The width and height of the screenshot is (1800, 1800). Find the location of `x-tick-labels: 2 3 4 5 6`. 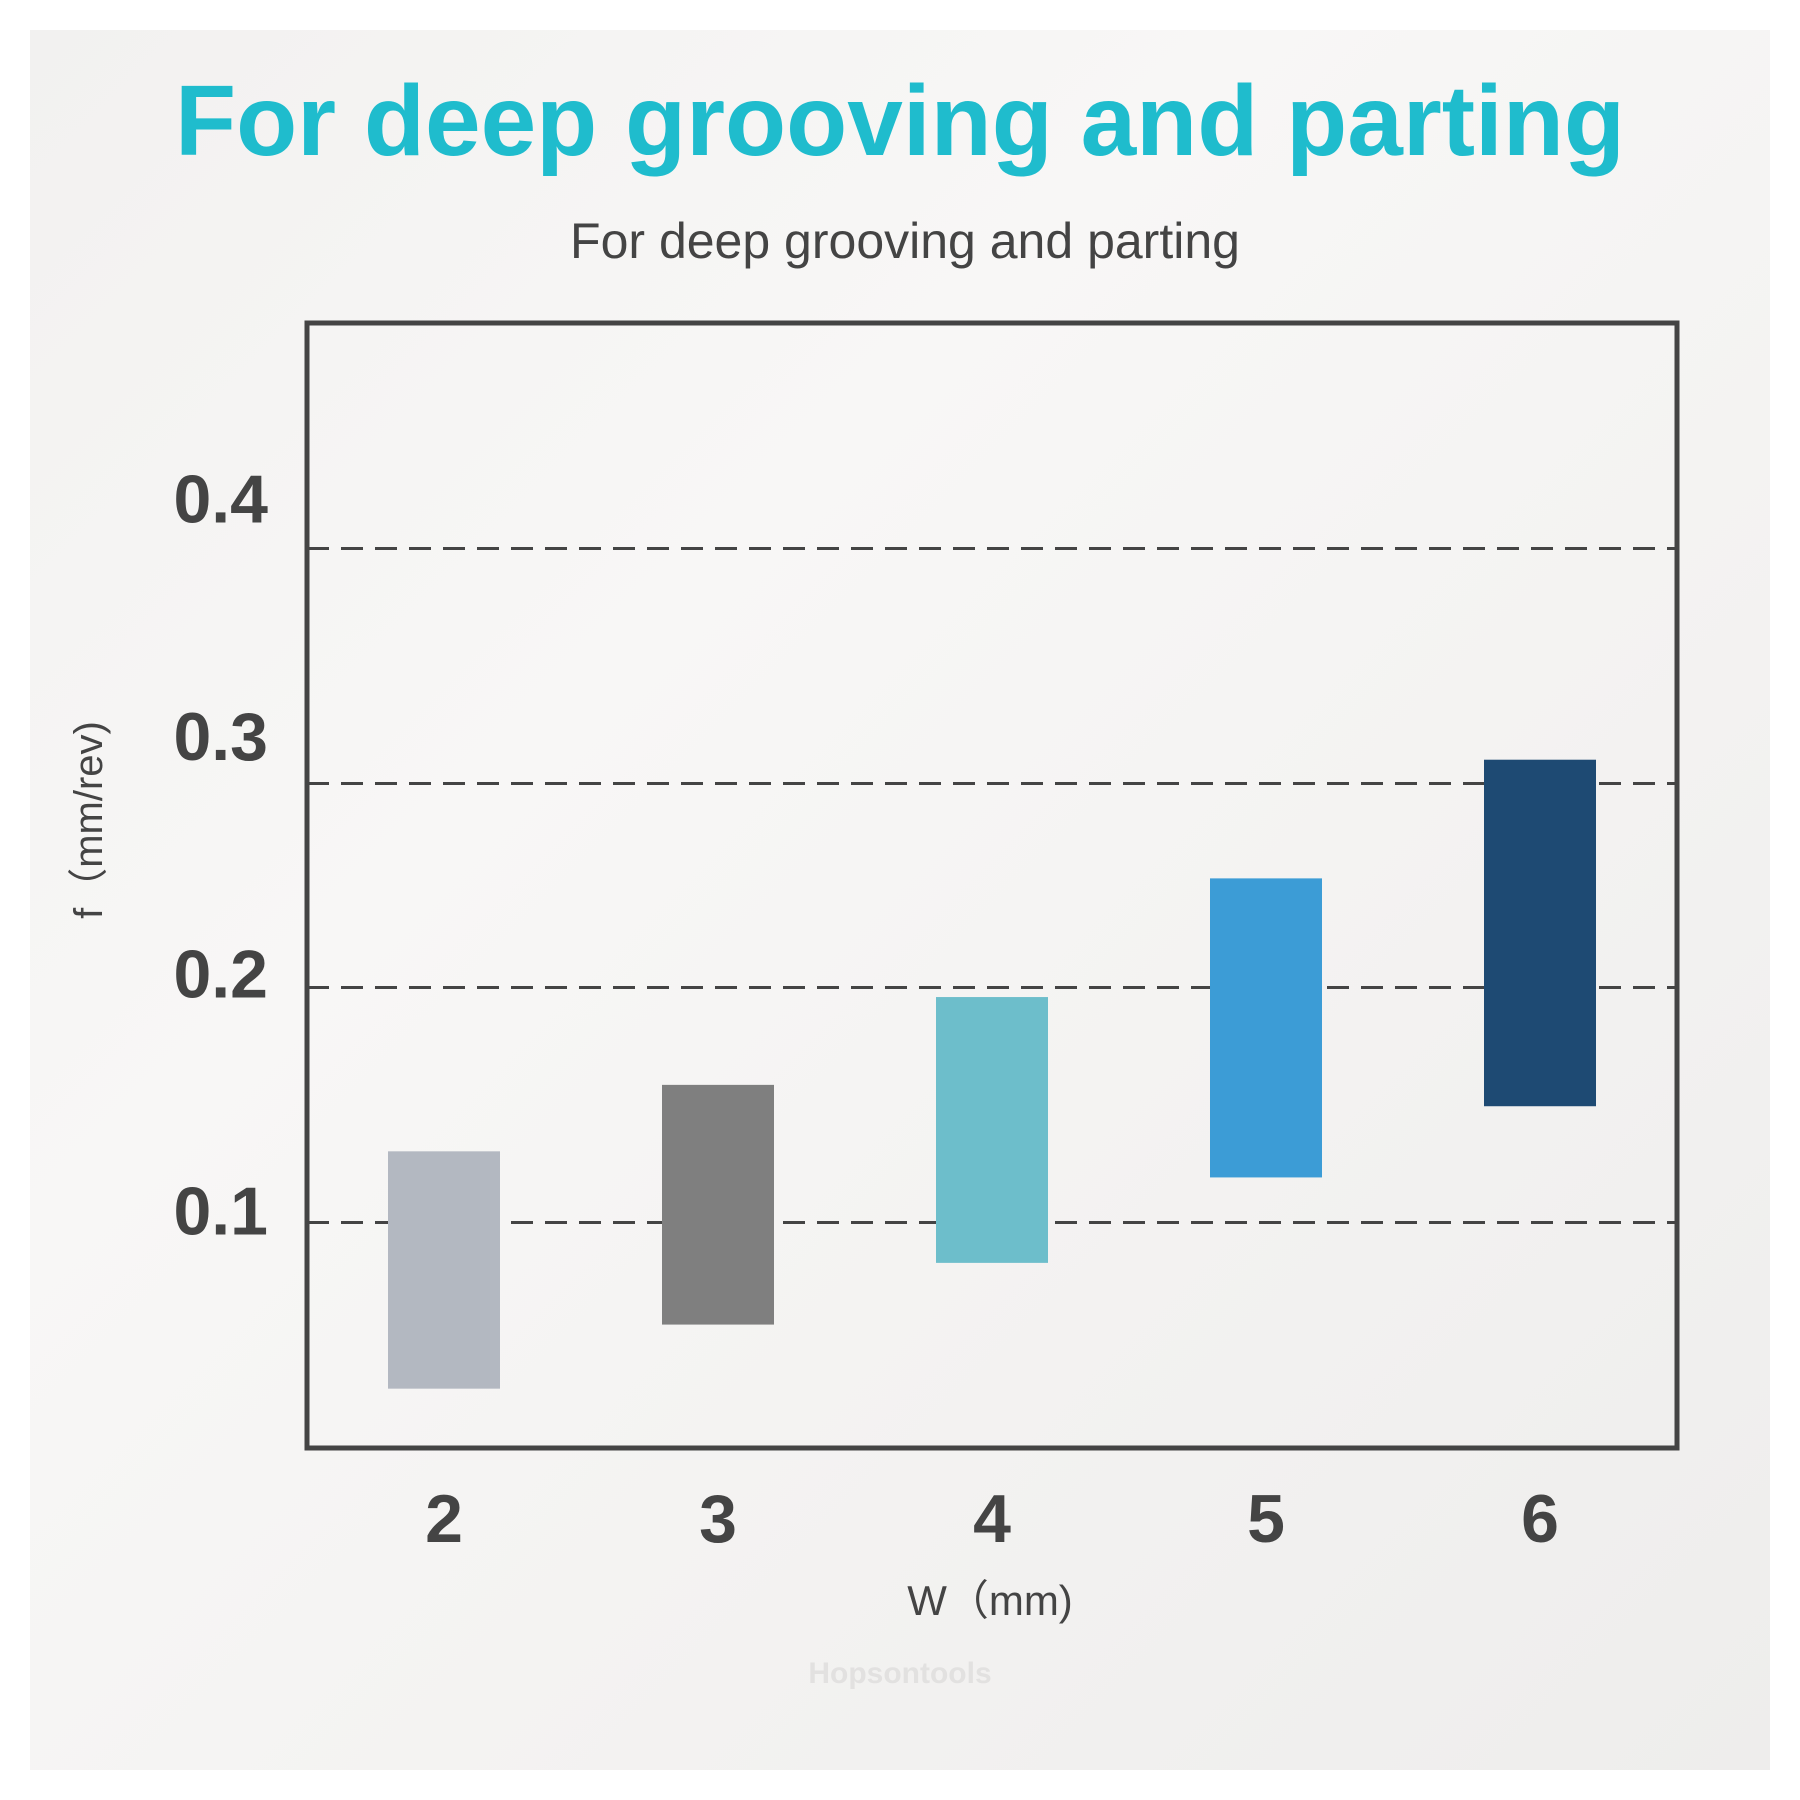

x-tick-labels: 2 3 4 5 6 is located at coordinates (992, 1519).